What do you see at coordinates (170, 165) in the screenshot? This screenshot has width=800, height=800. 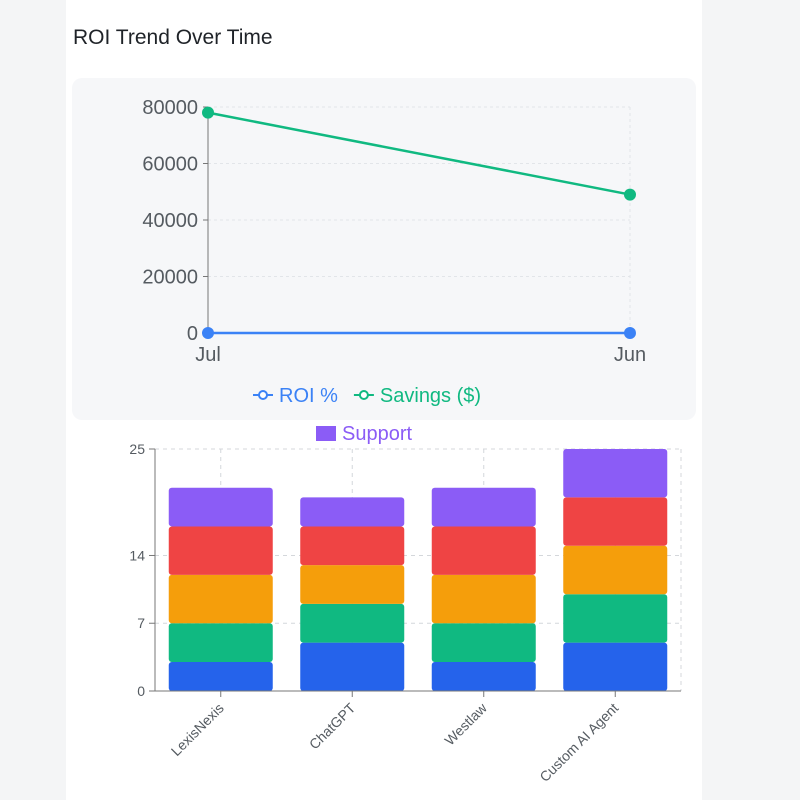 I see `line-y-tick-label: 60000` at bounding box center [170, 165].